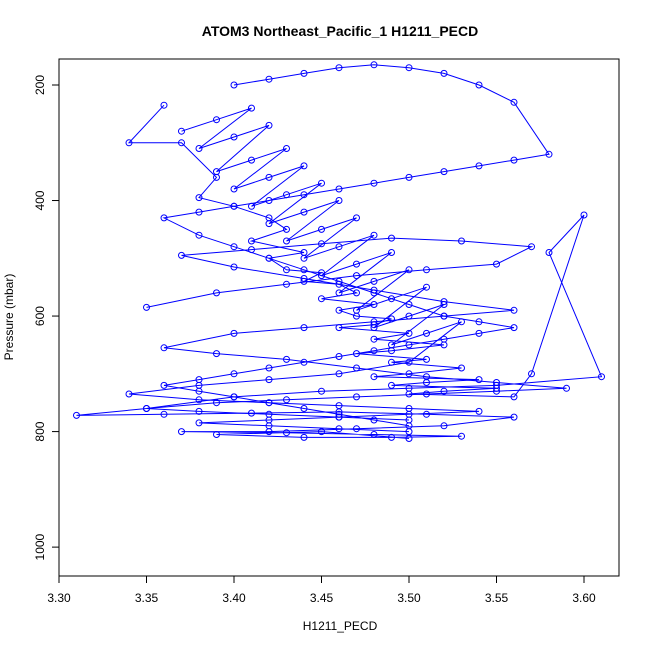  What do you see at coordinates (40, 200) in the screenshot?
I see `y-tick-label: 400` at bounding box center [40, 200].